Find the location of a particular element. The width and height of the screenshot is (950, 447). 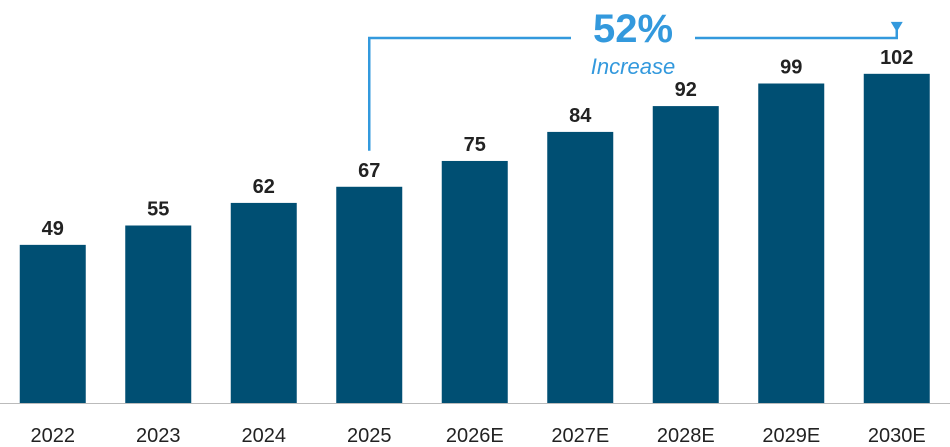

x-tick-label-2023: 2023 is located at coordinates (158, 436).